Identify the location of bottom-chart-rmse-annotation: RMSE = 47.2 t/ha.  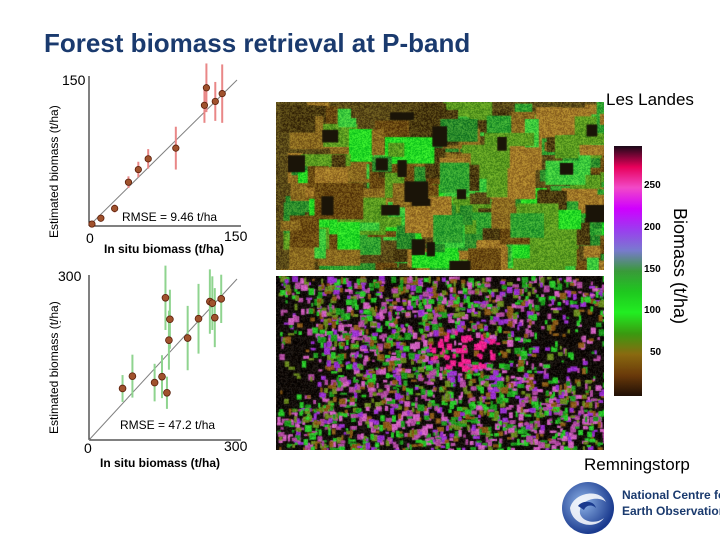
(168, 425).